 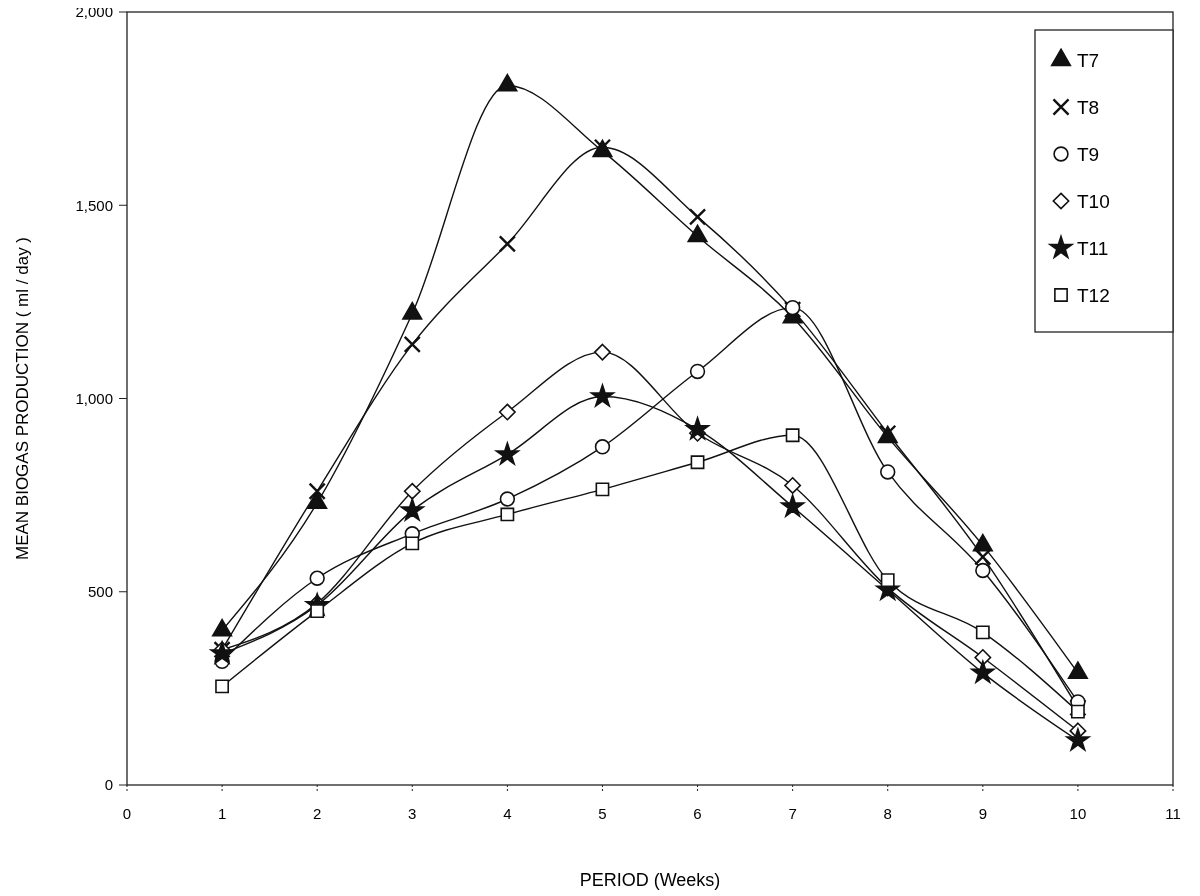 What do you see at coordinates (697, 813) in the screenshot?
I see `x-tick-label: 6` at bounding box center [697, 813].